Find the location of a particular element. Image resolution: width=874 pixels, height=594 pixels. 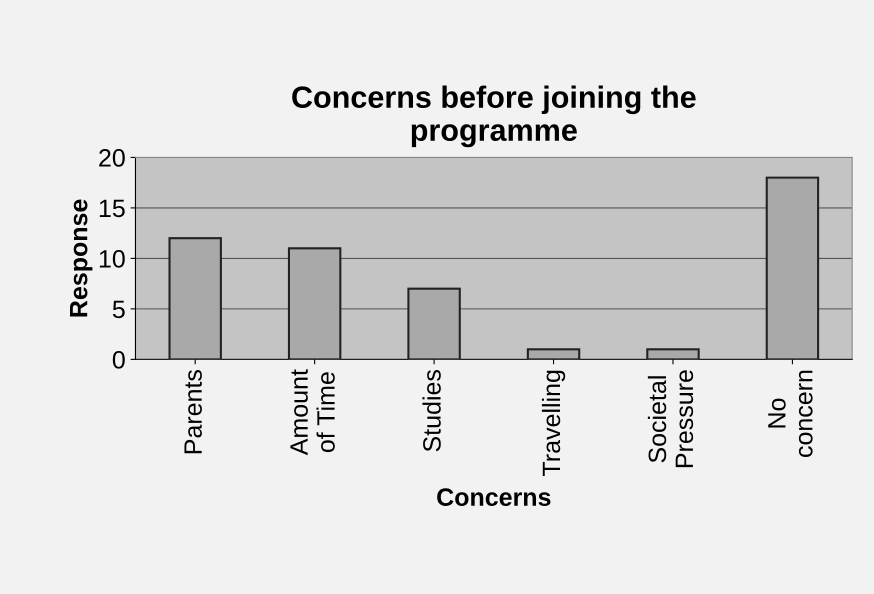

y-tick-label: 15 is located at coordinates (112, 209).